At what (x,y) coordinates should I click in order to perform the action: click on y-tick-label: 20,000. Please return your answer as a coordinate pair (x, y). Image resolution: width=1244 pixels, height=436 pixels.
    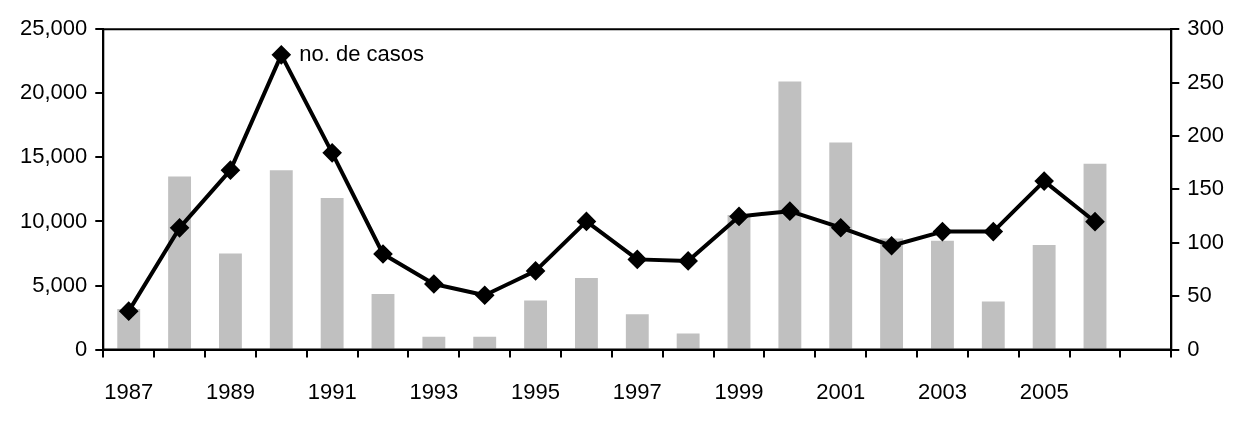
    Looking at the image, I should click on (53, 92).